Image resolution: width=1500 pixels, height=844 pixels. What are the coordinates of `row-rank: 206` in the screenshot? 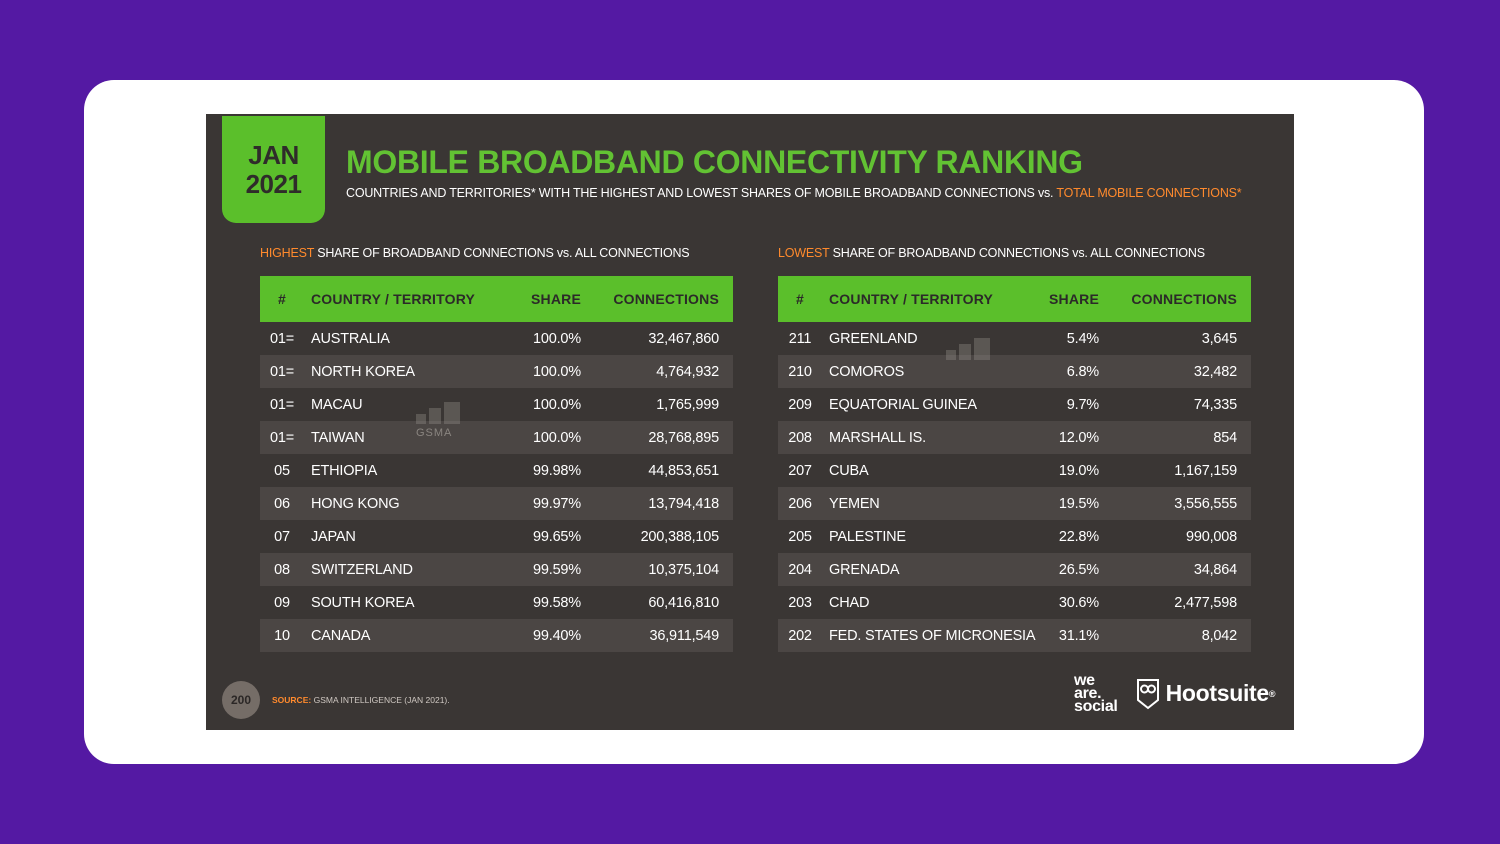 It's located at (800, 503).